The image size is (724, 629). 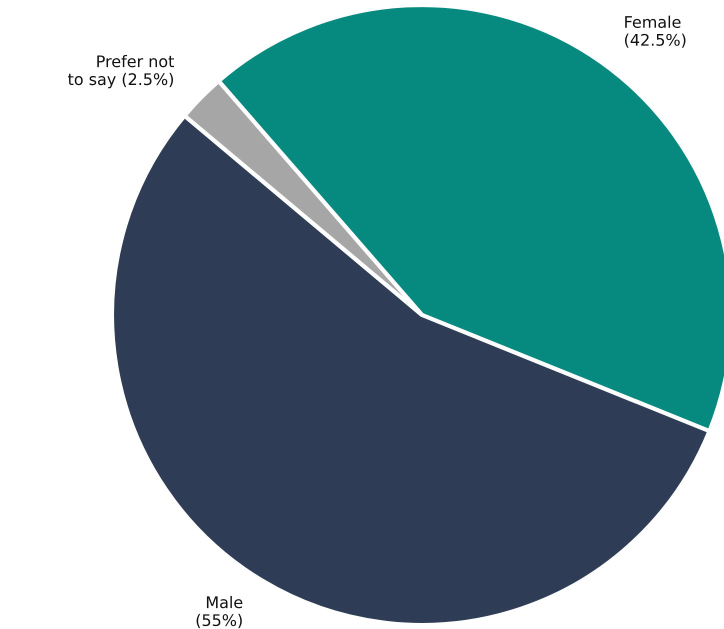 I want to click on slice-label: Female, so click(x=653, y=22).